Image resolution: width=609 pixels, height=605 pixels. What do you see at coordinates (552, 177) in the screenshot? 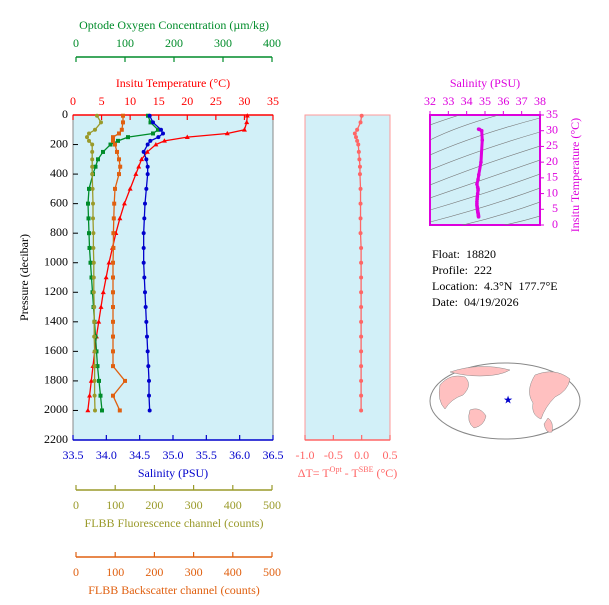
I see `y-tick-label: 15` at bounding box center [552, 177].